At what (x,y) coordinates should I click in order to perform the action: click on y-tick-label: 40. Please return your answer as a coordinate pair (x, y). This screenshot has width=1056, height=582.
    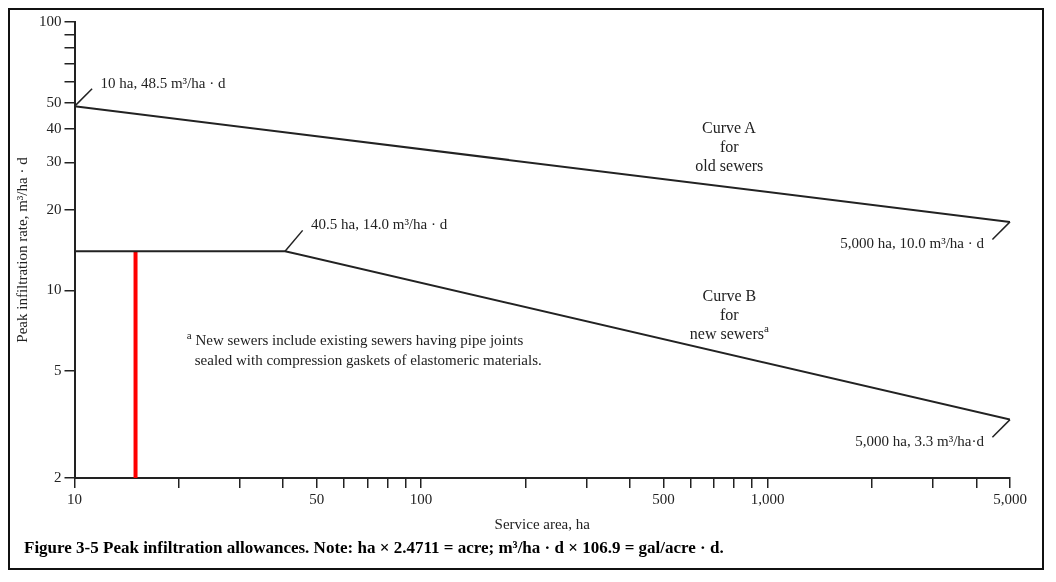
    Looking at the image, I should click on (54, 127).